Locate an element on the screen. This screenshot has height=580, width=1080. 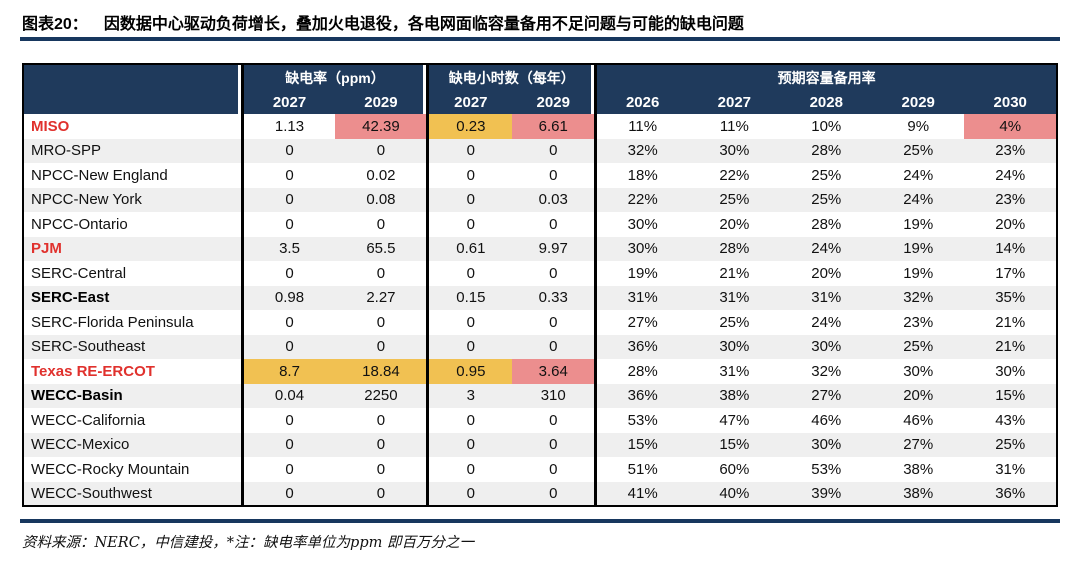
value-cell: 11% is located at coordinates (734, 126).